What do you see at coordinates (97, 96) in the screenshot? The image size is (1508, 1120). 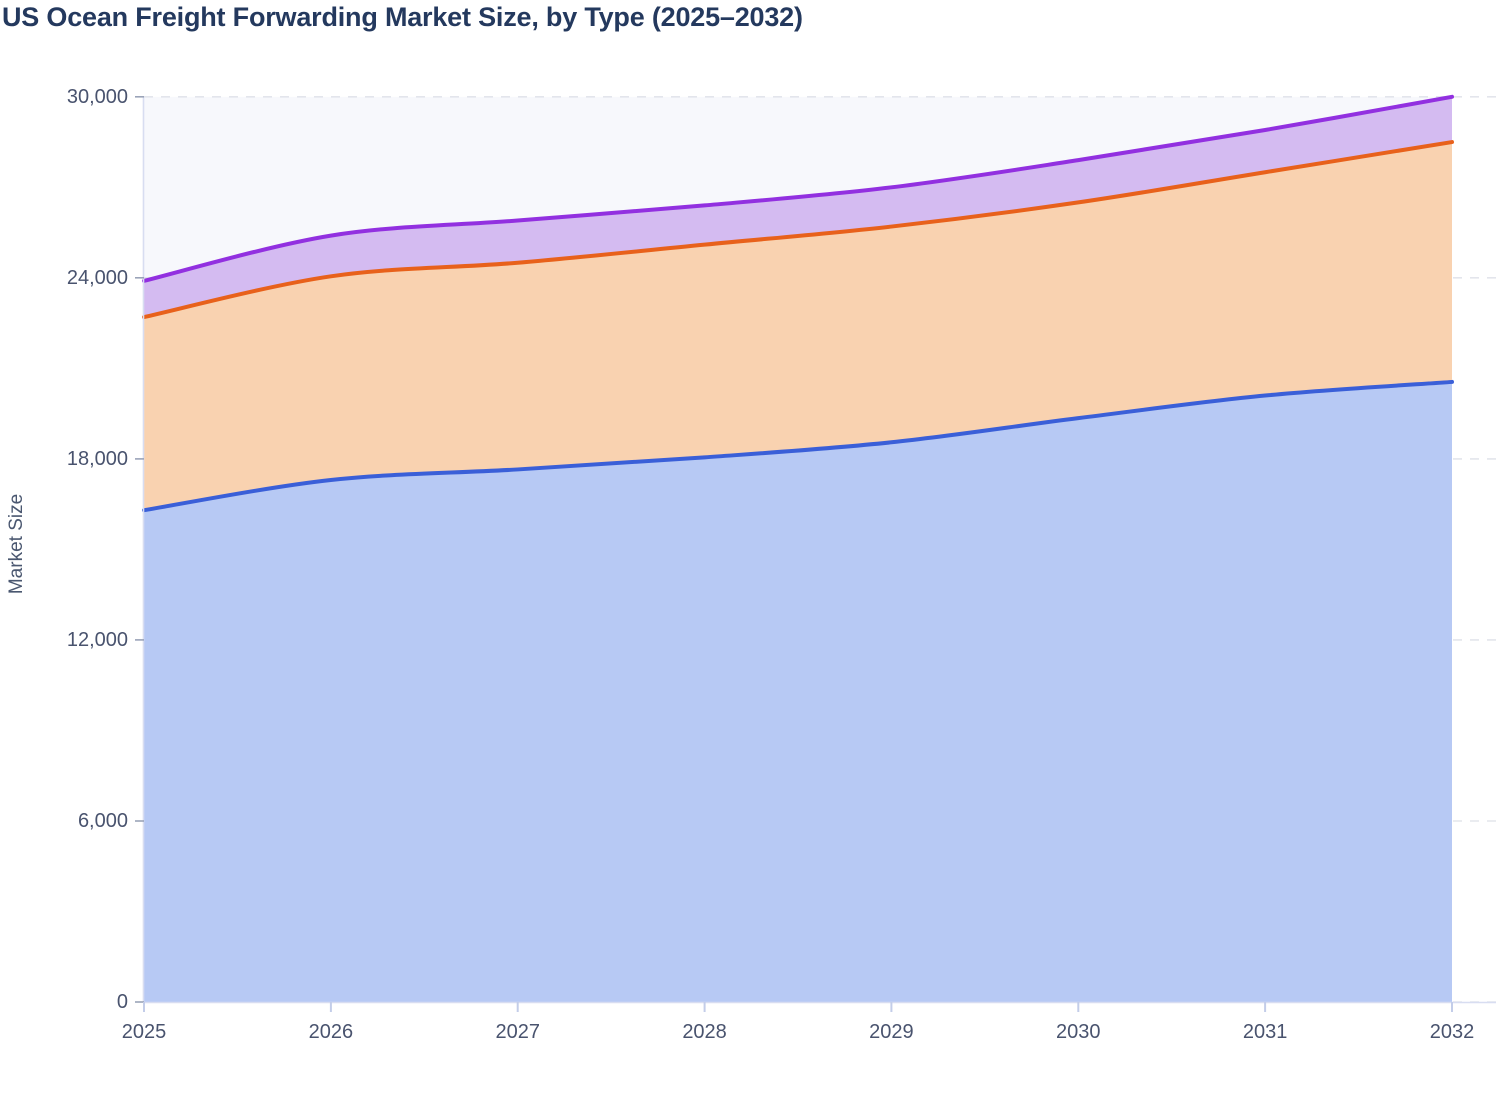 I see `y-tick-label: 30,000` at bounding box center [97, 96].